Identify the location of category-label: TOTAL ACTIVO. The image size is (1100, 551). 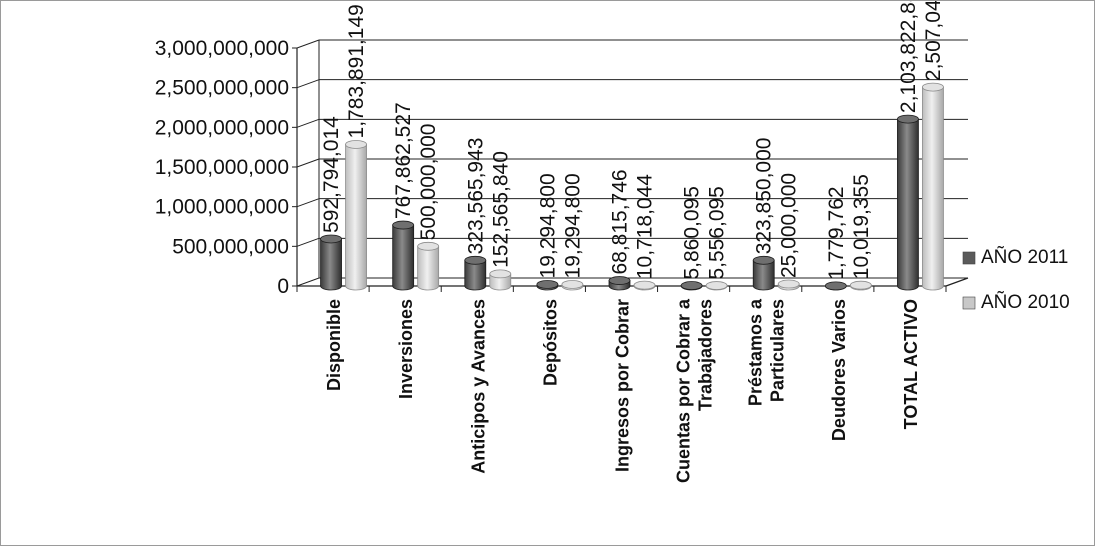
(911, 364).